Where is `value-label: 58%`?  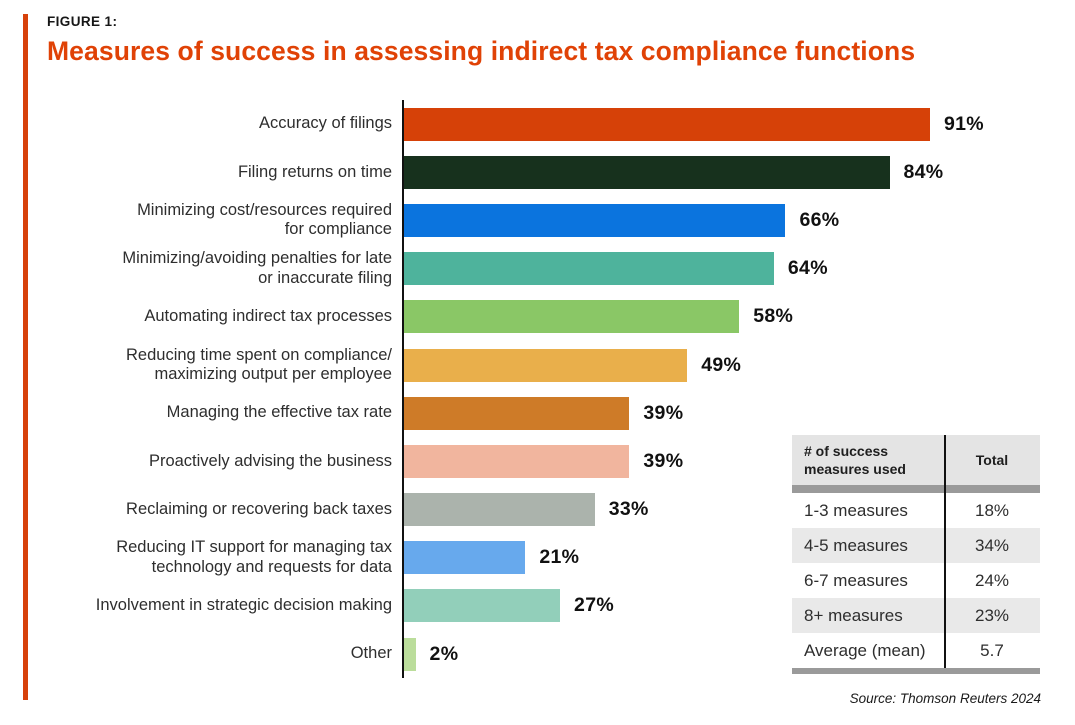
value-label: 58% is located at coordinates (773, 316).